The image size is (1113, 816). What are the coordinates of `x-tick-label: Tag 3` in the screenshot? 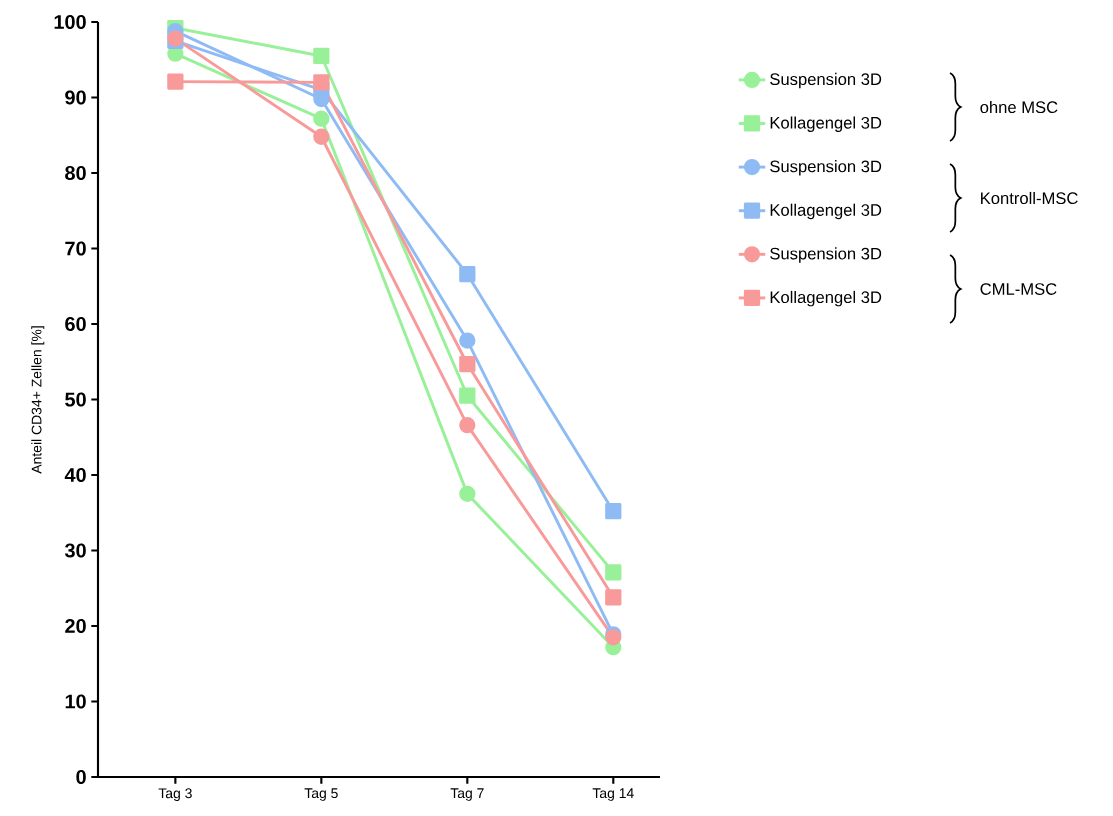 It's located at (175, 794).